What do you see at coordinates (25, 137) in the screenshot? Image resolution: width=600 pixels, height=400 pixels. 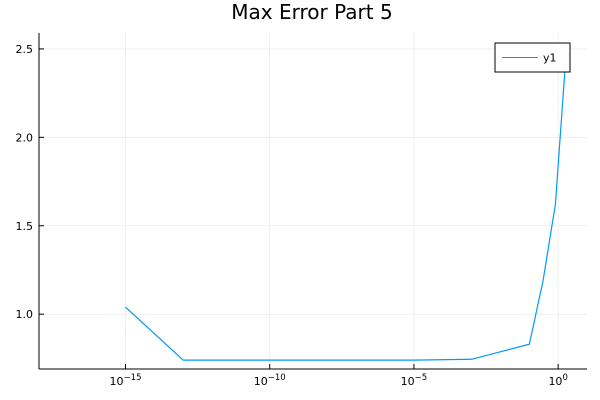 I see `y-tick-label: 2.0` at bounding box center [25, 137].